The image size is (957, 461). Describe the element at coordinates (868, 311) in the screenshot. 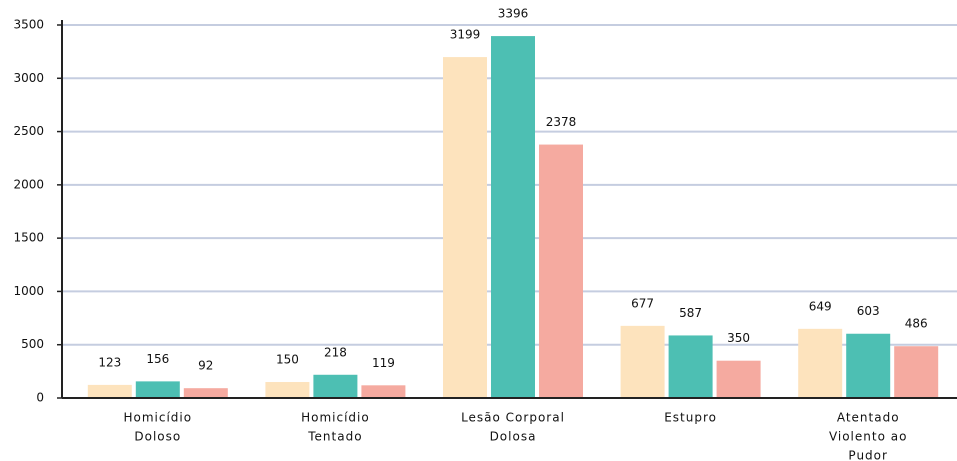

I see `value-label: 603` at that location.